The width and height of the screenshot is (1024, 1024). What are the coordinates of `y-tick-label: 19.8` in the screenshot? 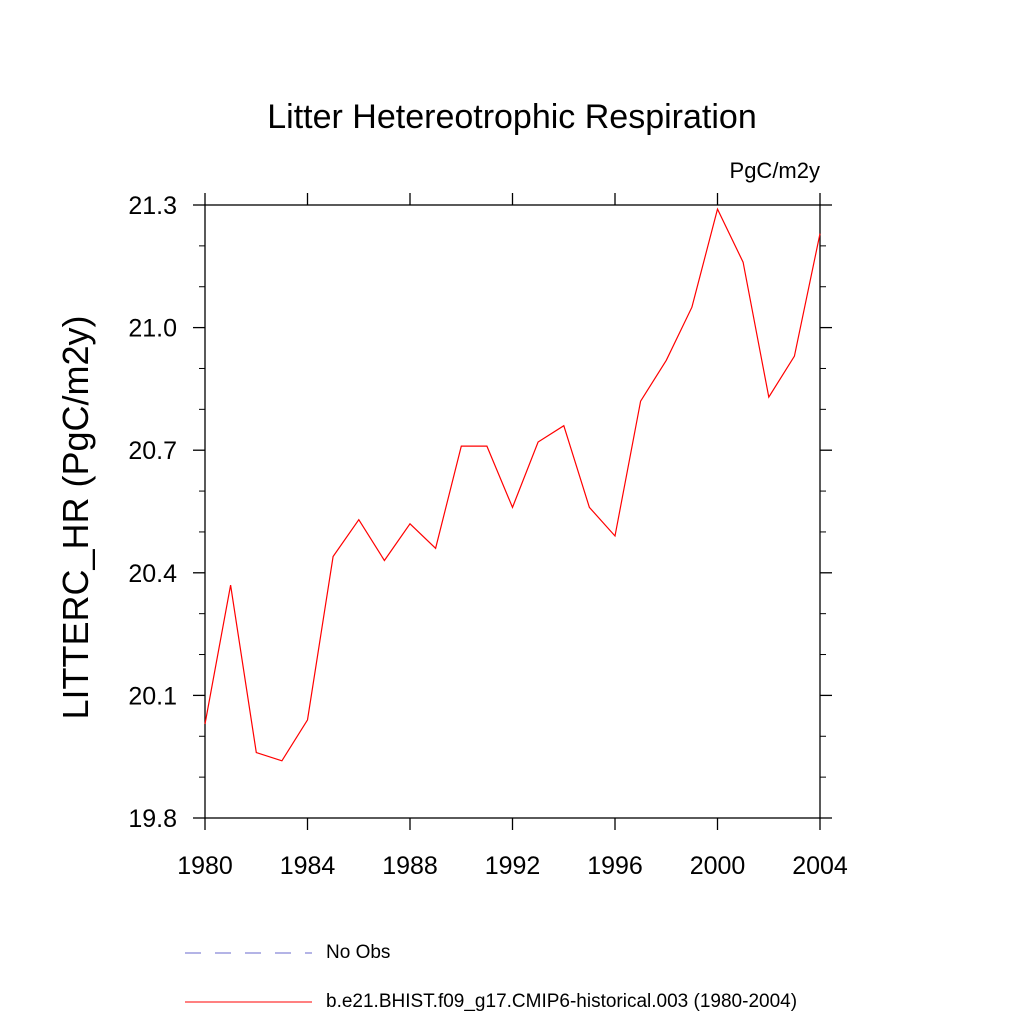 It's located at (152, 819).